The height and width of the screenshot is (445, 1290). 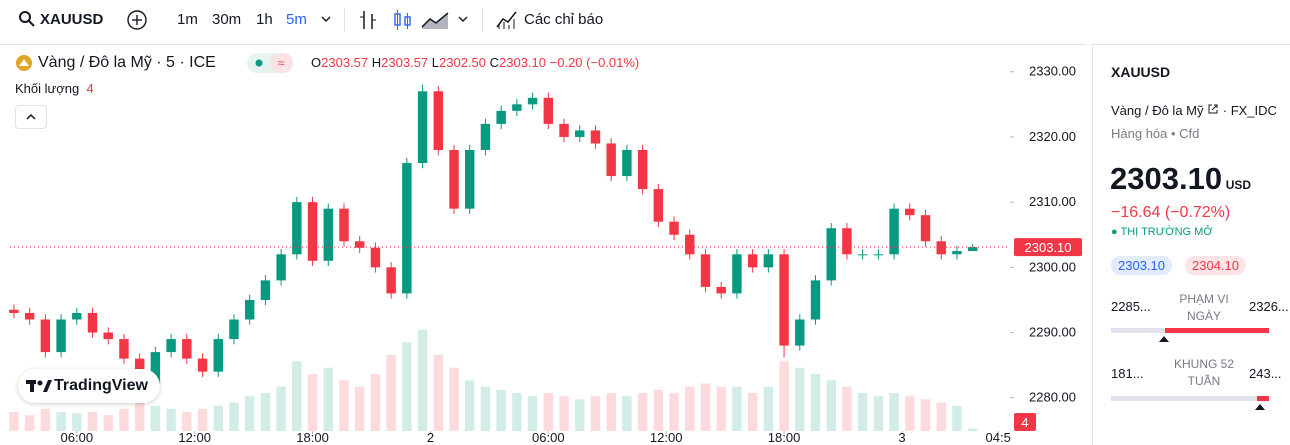 What do you see at coordinates (326, 19) in the screenshot?
I see `interval-dropdown` at bounding box center [326, 19].